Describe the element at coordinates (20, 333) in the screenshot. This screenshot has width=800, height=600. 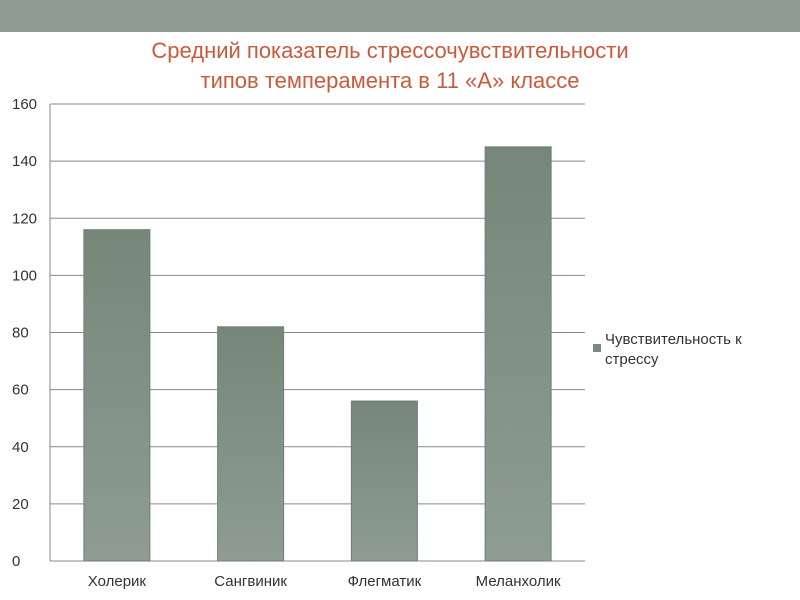
I see `y-tick-label: 80` at that location.